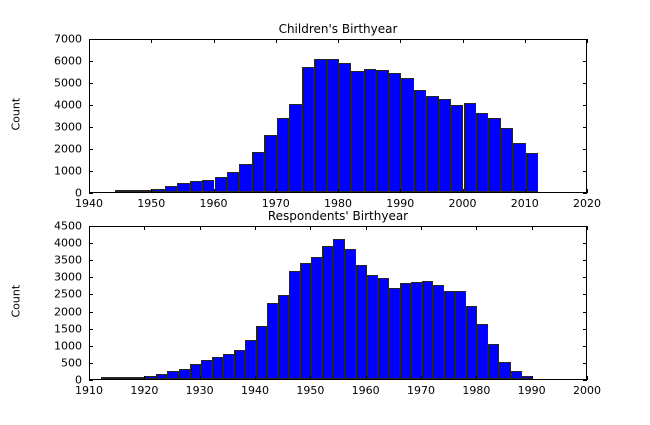  What do you see at coordinates (68, 61) in the screenshot?
I see `y-tick-label: 6000` at bounding box center [68, 61].